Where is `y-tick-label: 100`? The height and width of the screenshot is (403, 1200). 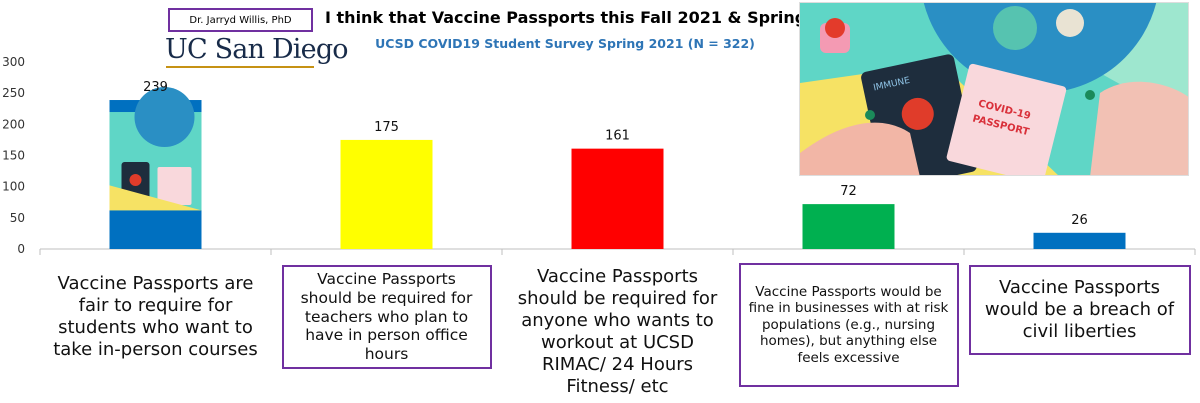
y-tick-label: 100 is located at coordinates (13, 187).